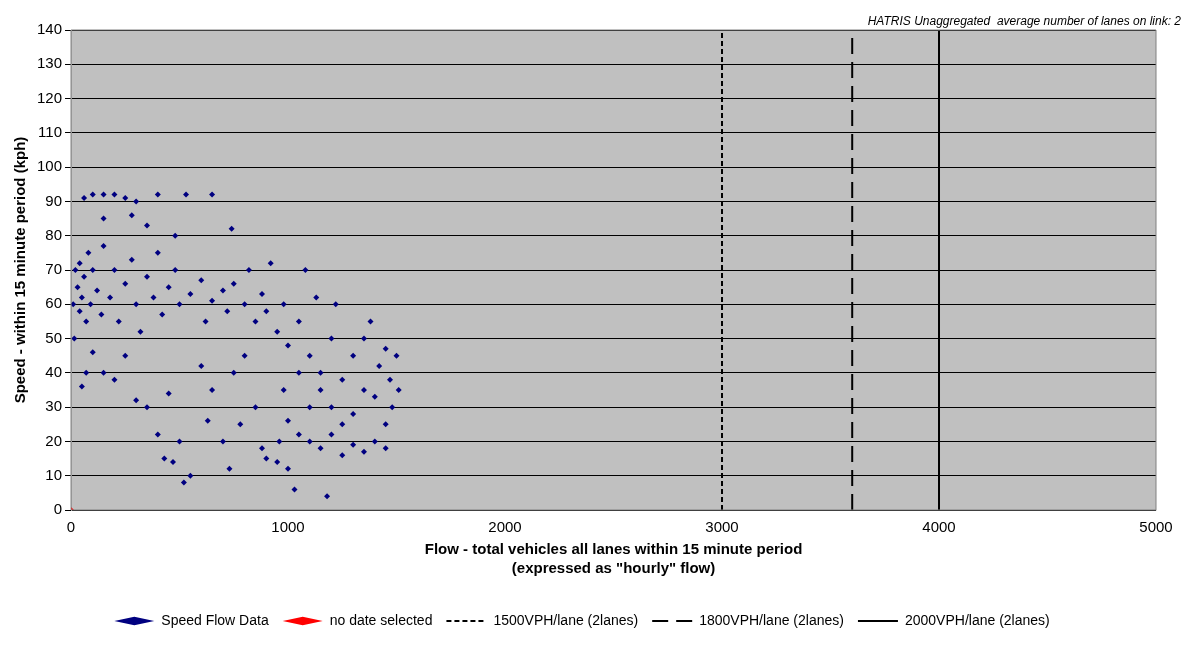 Image resolution: width=1194 pixels, height=646 pixels. Describe the element at coordinates (58, 509) in the screenshot. I see `y-tick-label: 0` at that location.